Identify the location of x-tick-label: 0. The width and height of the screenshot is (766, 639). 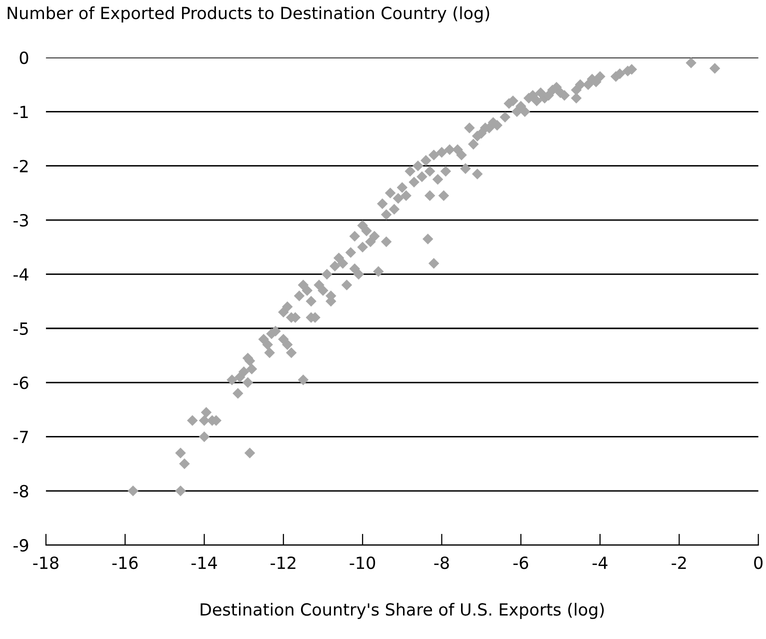
(758, 563).